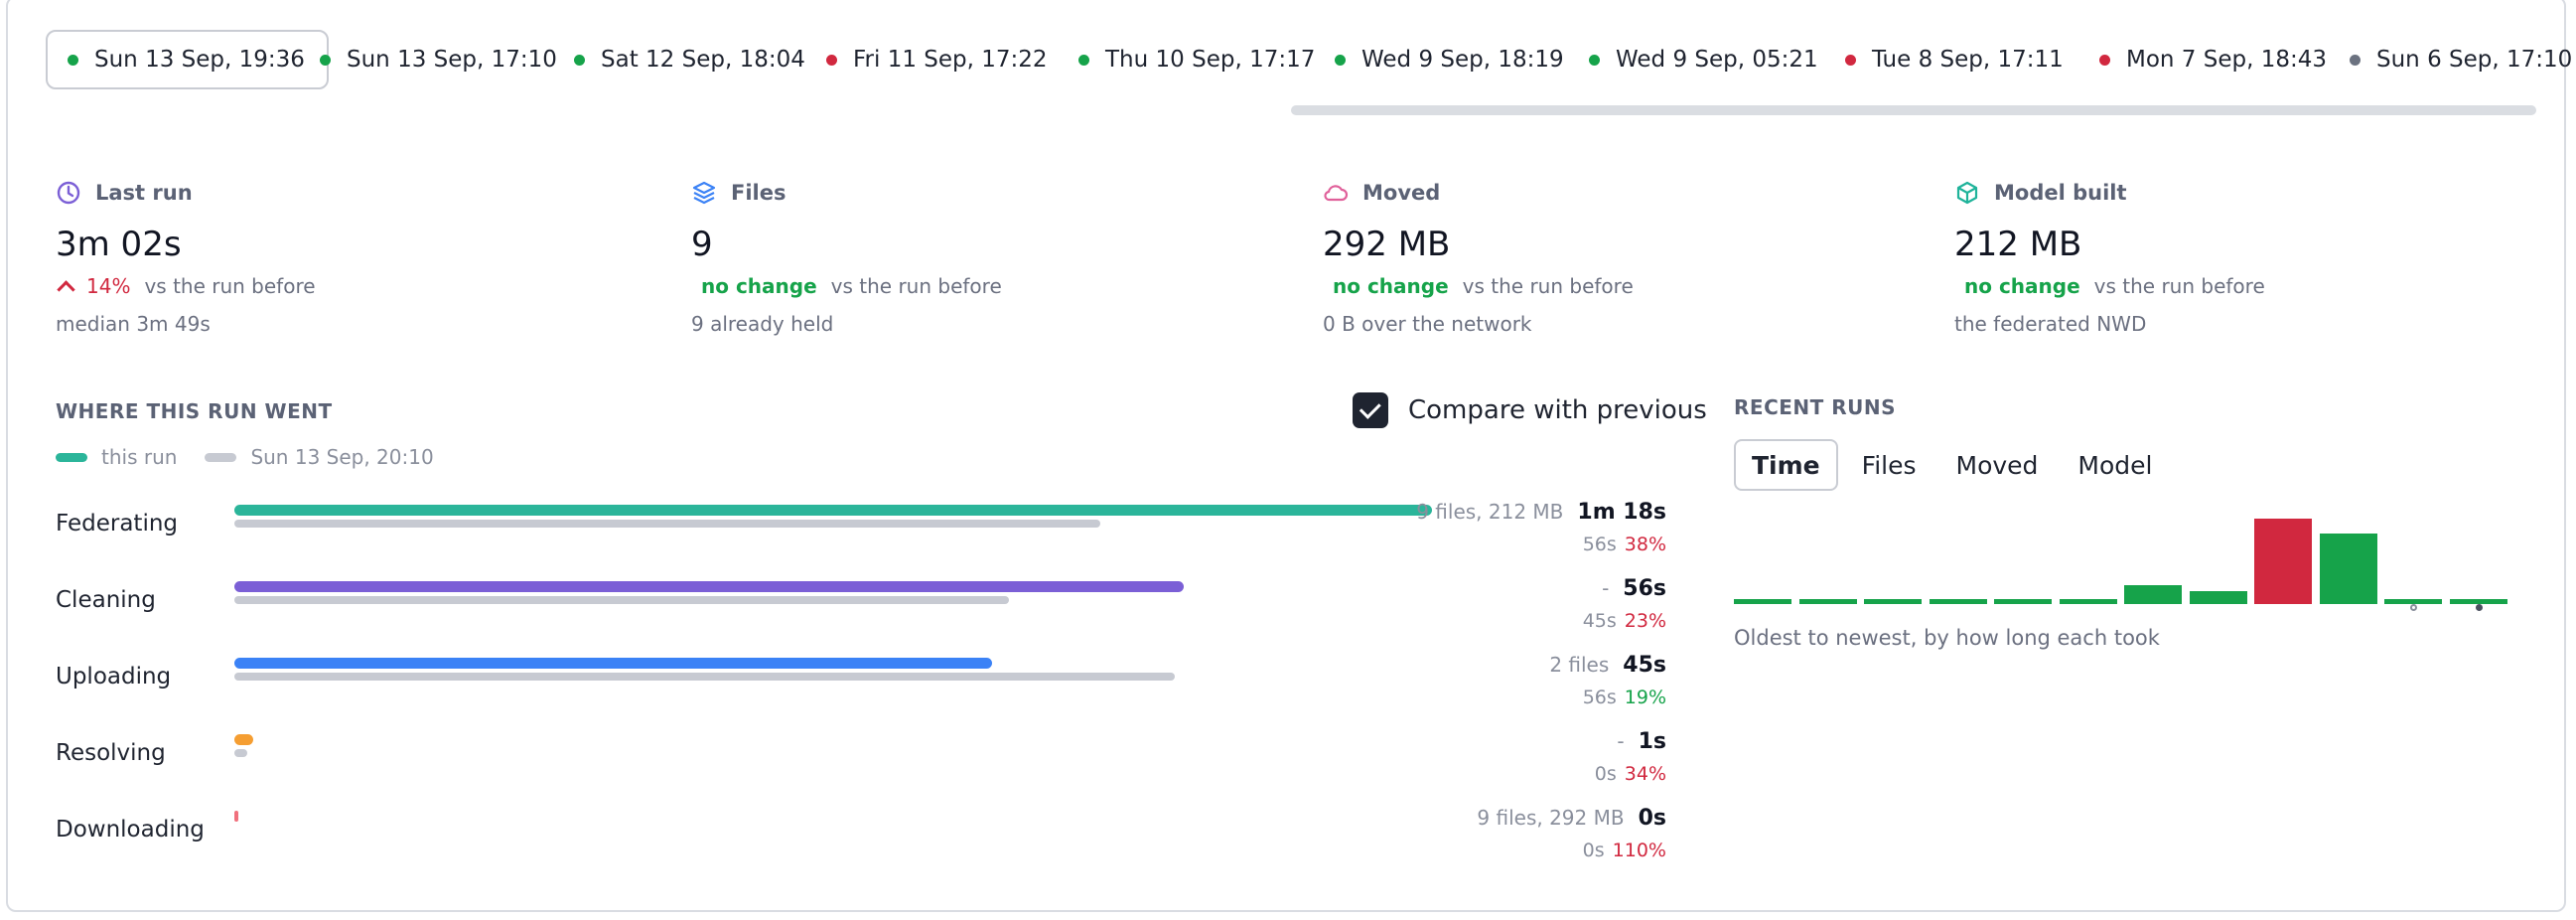 The image size is (2576, 920). What do you see at coordinates (1997, 465) in the screenshot?
I see `tab-moved: Moved` at bounding box center [1997, 465].